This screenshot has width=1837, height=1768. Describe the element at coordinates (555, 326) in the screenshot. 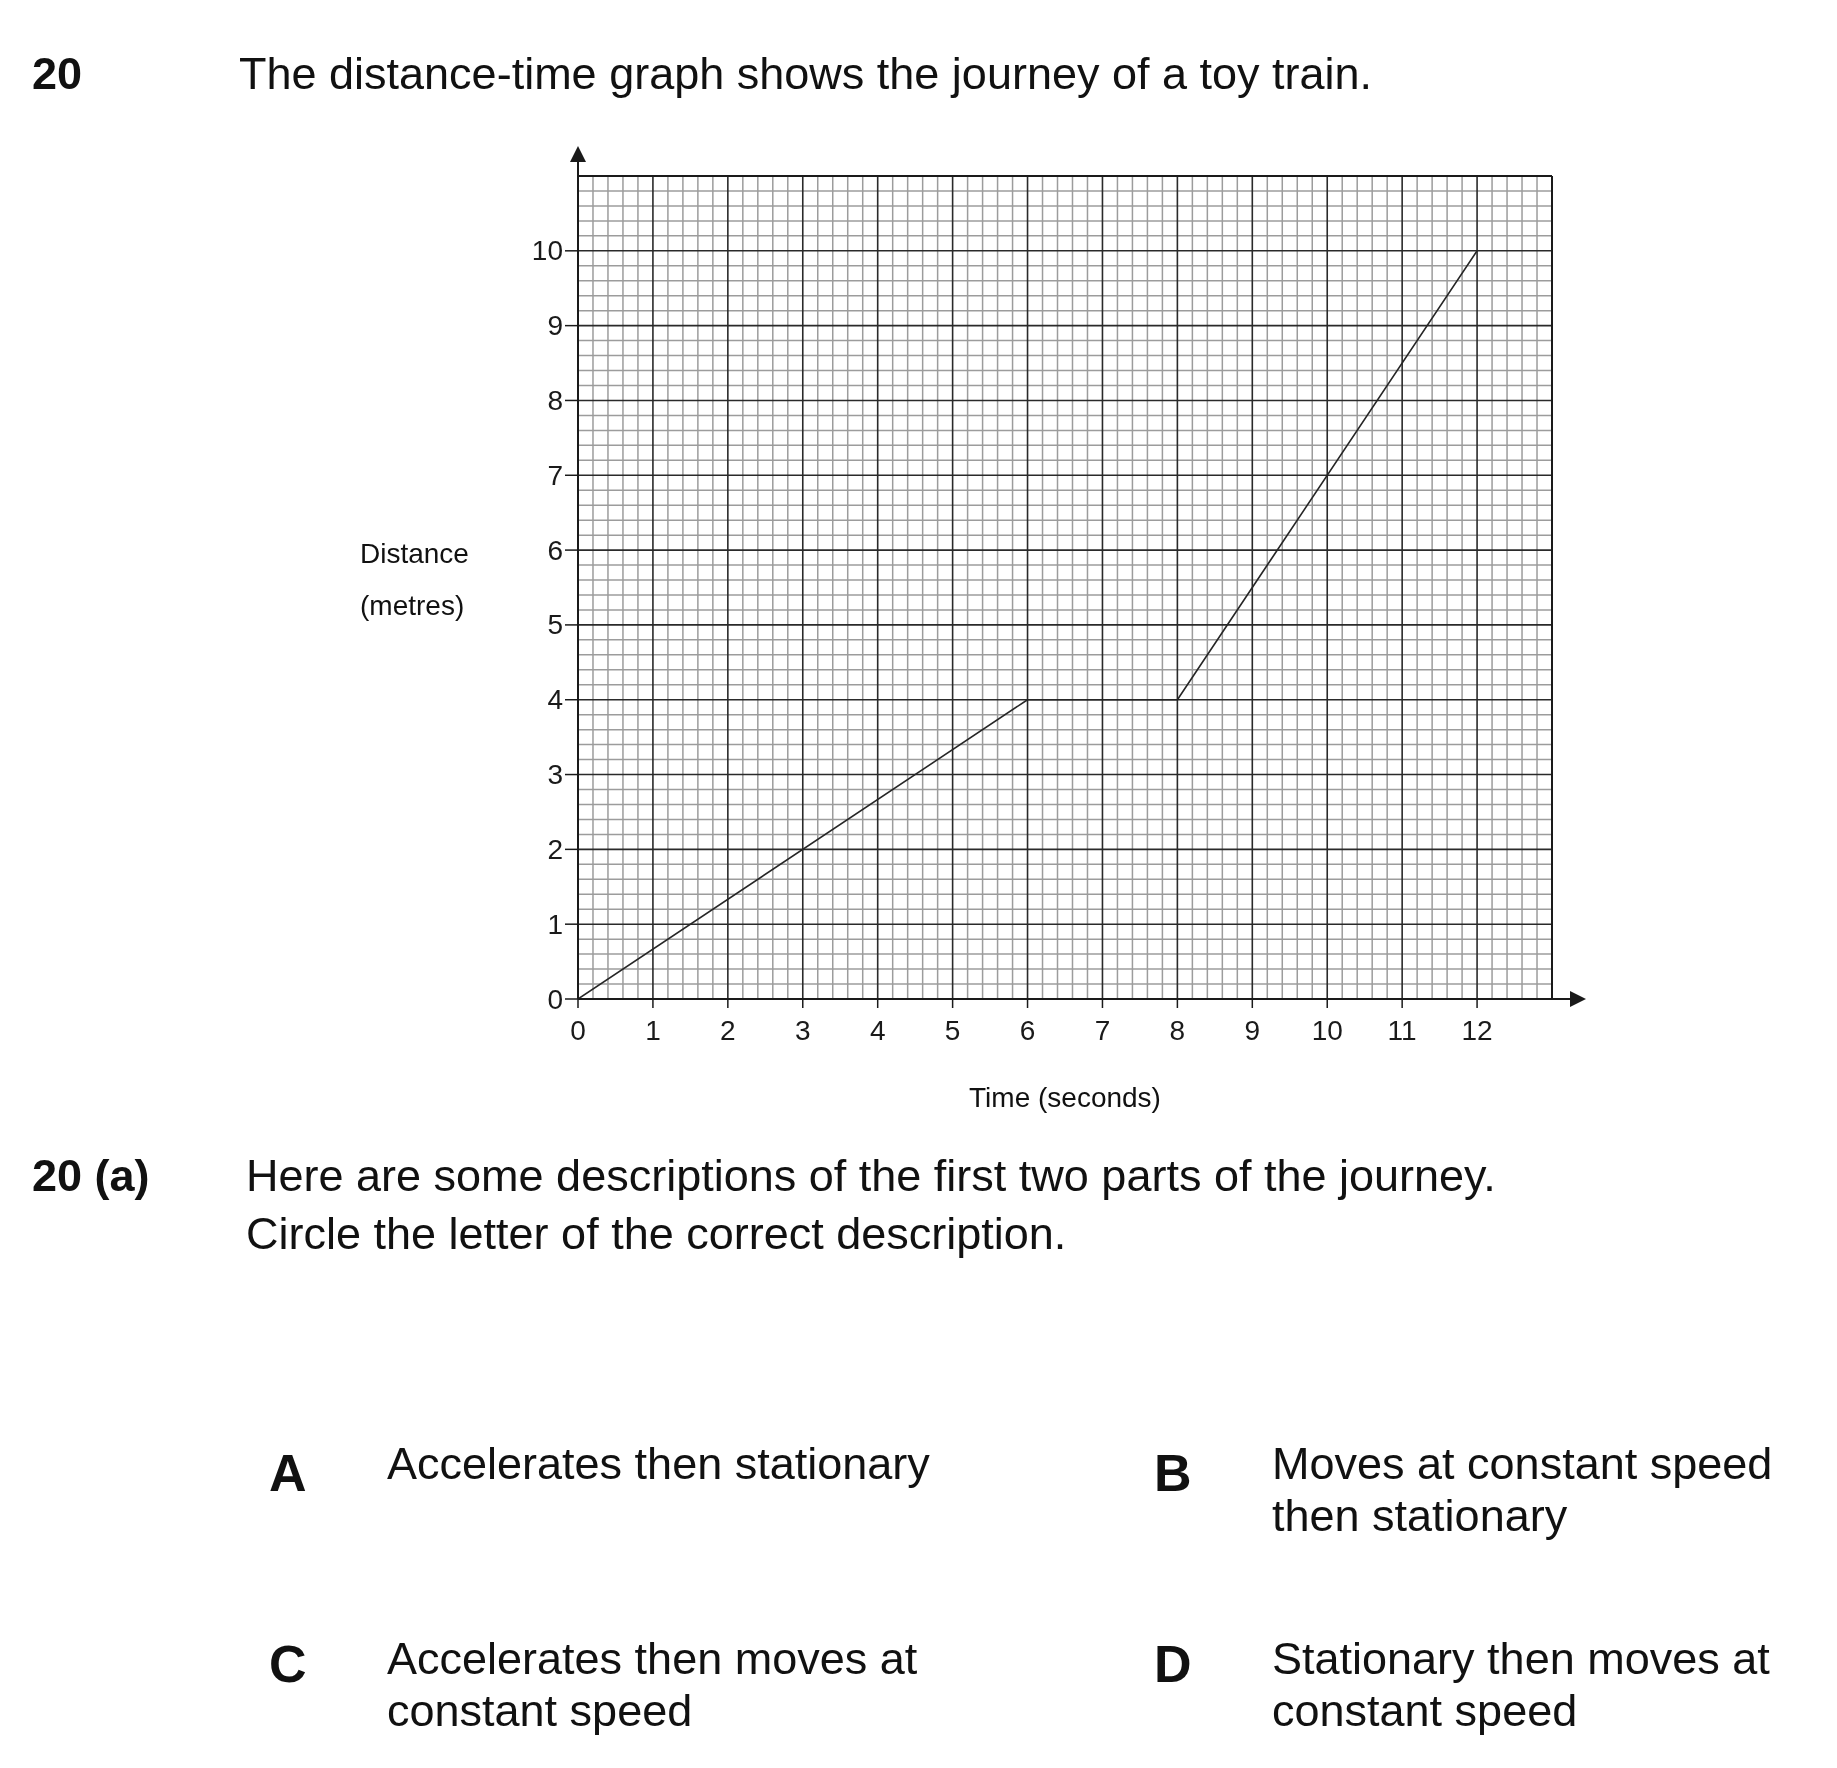

I see `y-tick-label: 9` at that location.